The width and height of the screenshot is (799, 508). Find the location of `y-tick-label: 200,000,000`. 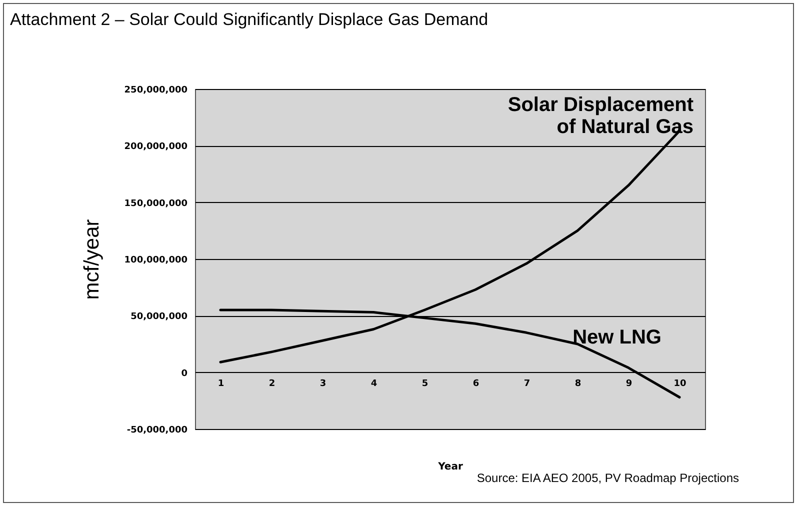

y-tick-label: 200,000,000 is located at coordinates (156, 147).